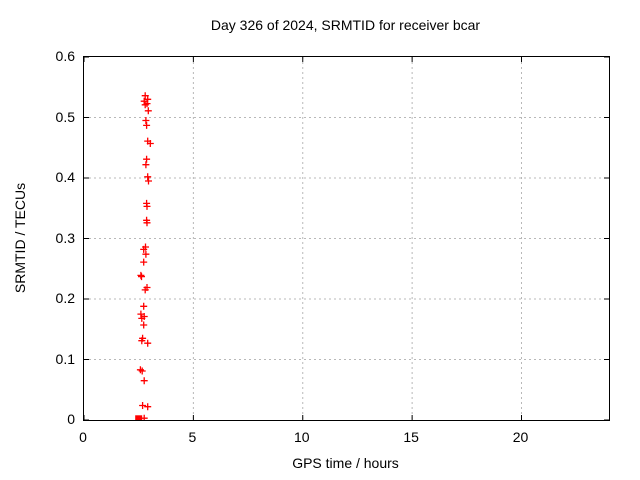  I want to click on x-tick-label: 10, so click(301, 437).